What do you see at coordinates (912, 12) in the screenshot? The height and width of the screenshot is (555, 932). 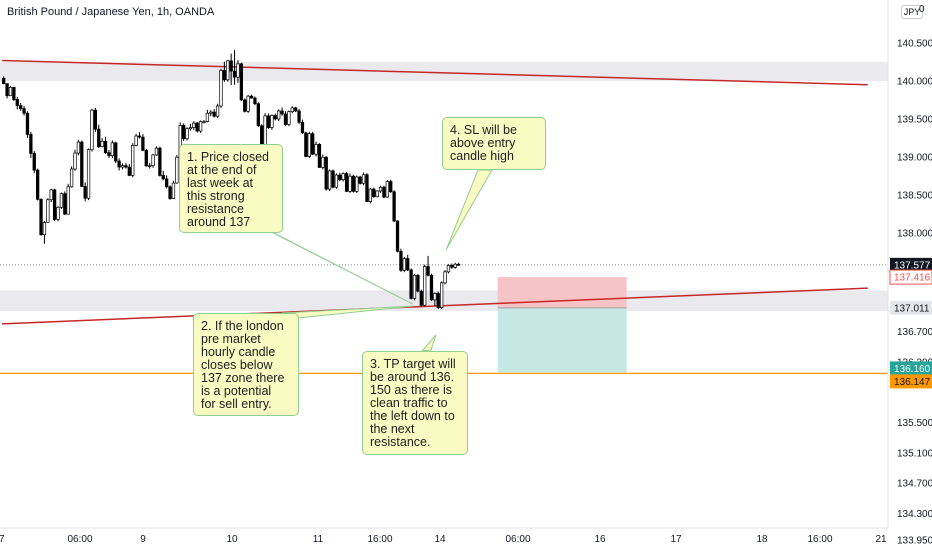 I see `currency-badge: JPY` at bounding box center [912, 12].